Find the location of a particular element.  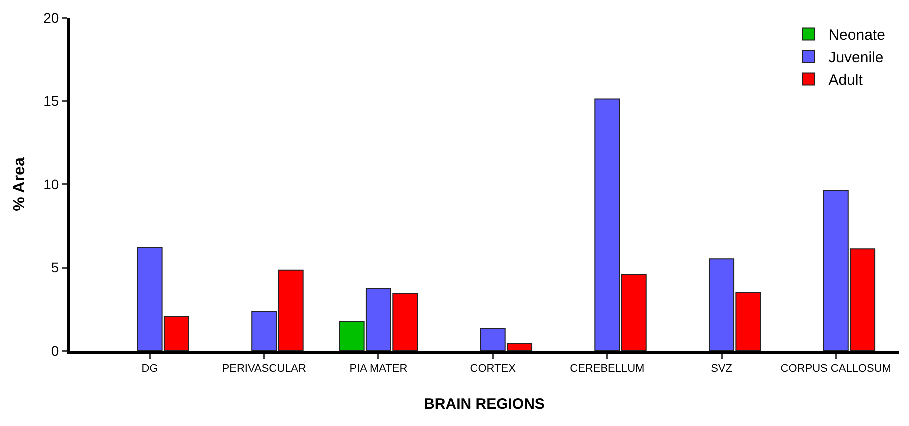

y-tick-label: 5 is located at coordinates (55, 268).